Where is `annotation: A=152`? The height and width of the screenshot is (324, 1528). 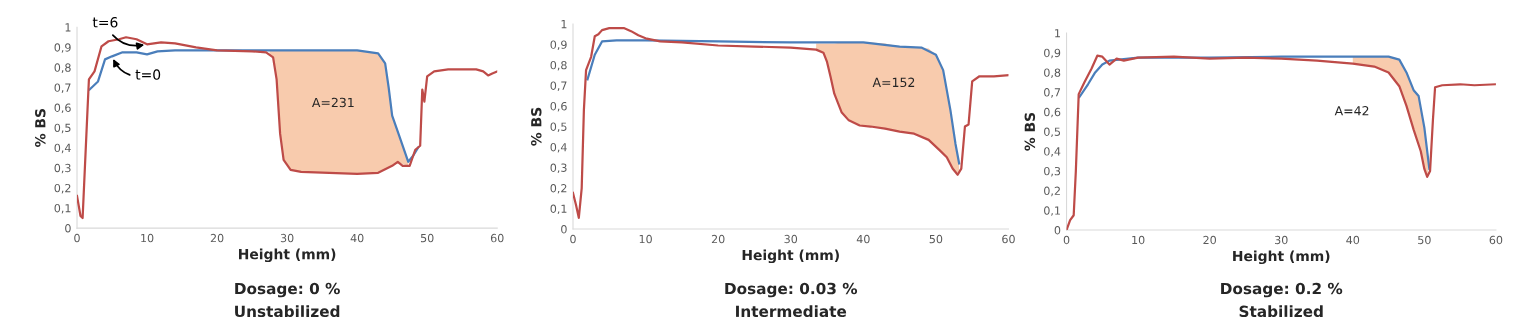
annotation: A=152 is located at coordinates (893, 82).